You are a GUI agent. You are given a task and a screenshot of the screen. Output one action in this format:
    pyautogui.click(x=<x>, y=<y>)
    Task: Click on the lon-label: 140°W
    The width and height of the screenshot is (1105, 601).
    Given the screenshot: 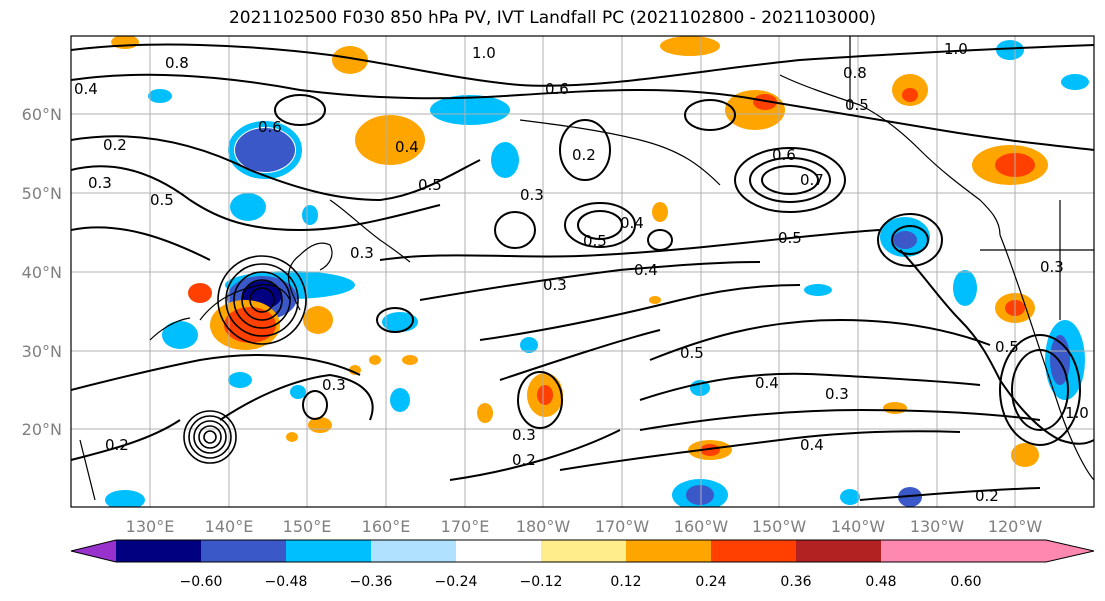 What is the action you would take?
    pyautogui.click(x=858, y=526)
    